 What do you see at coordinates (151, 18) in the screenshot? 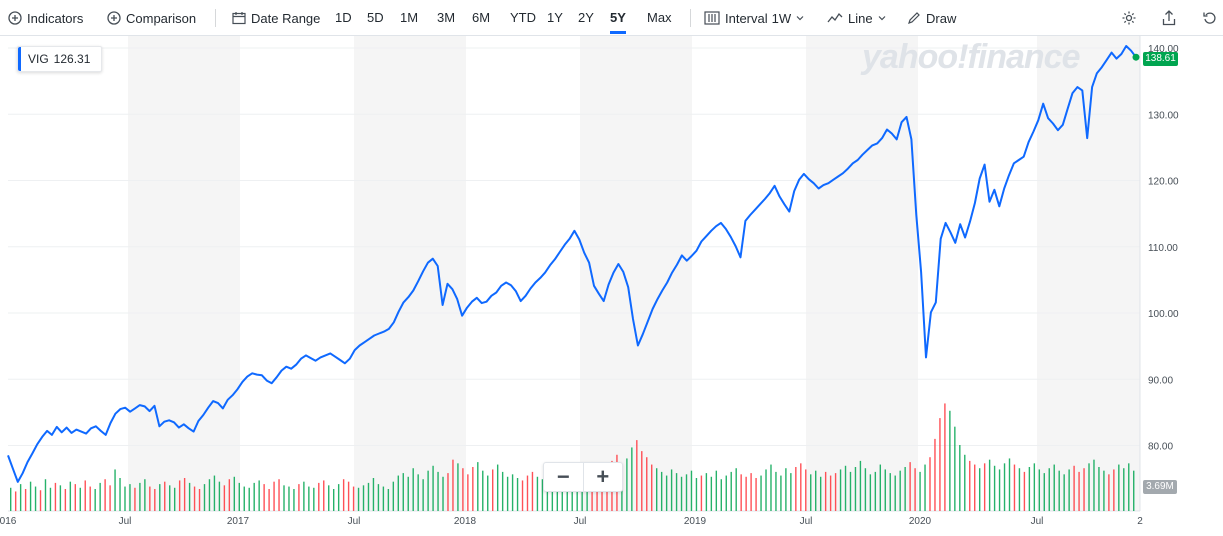
I see `comparison-button: Comparison` at bounding box center [151, 18].